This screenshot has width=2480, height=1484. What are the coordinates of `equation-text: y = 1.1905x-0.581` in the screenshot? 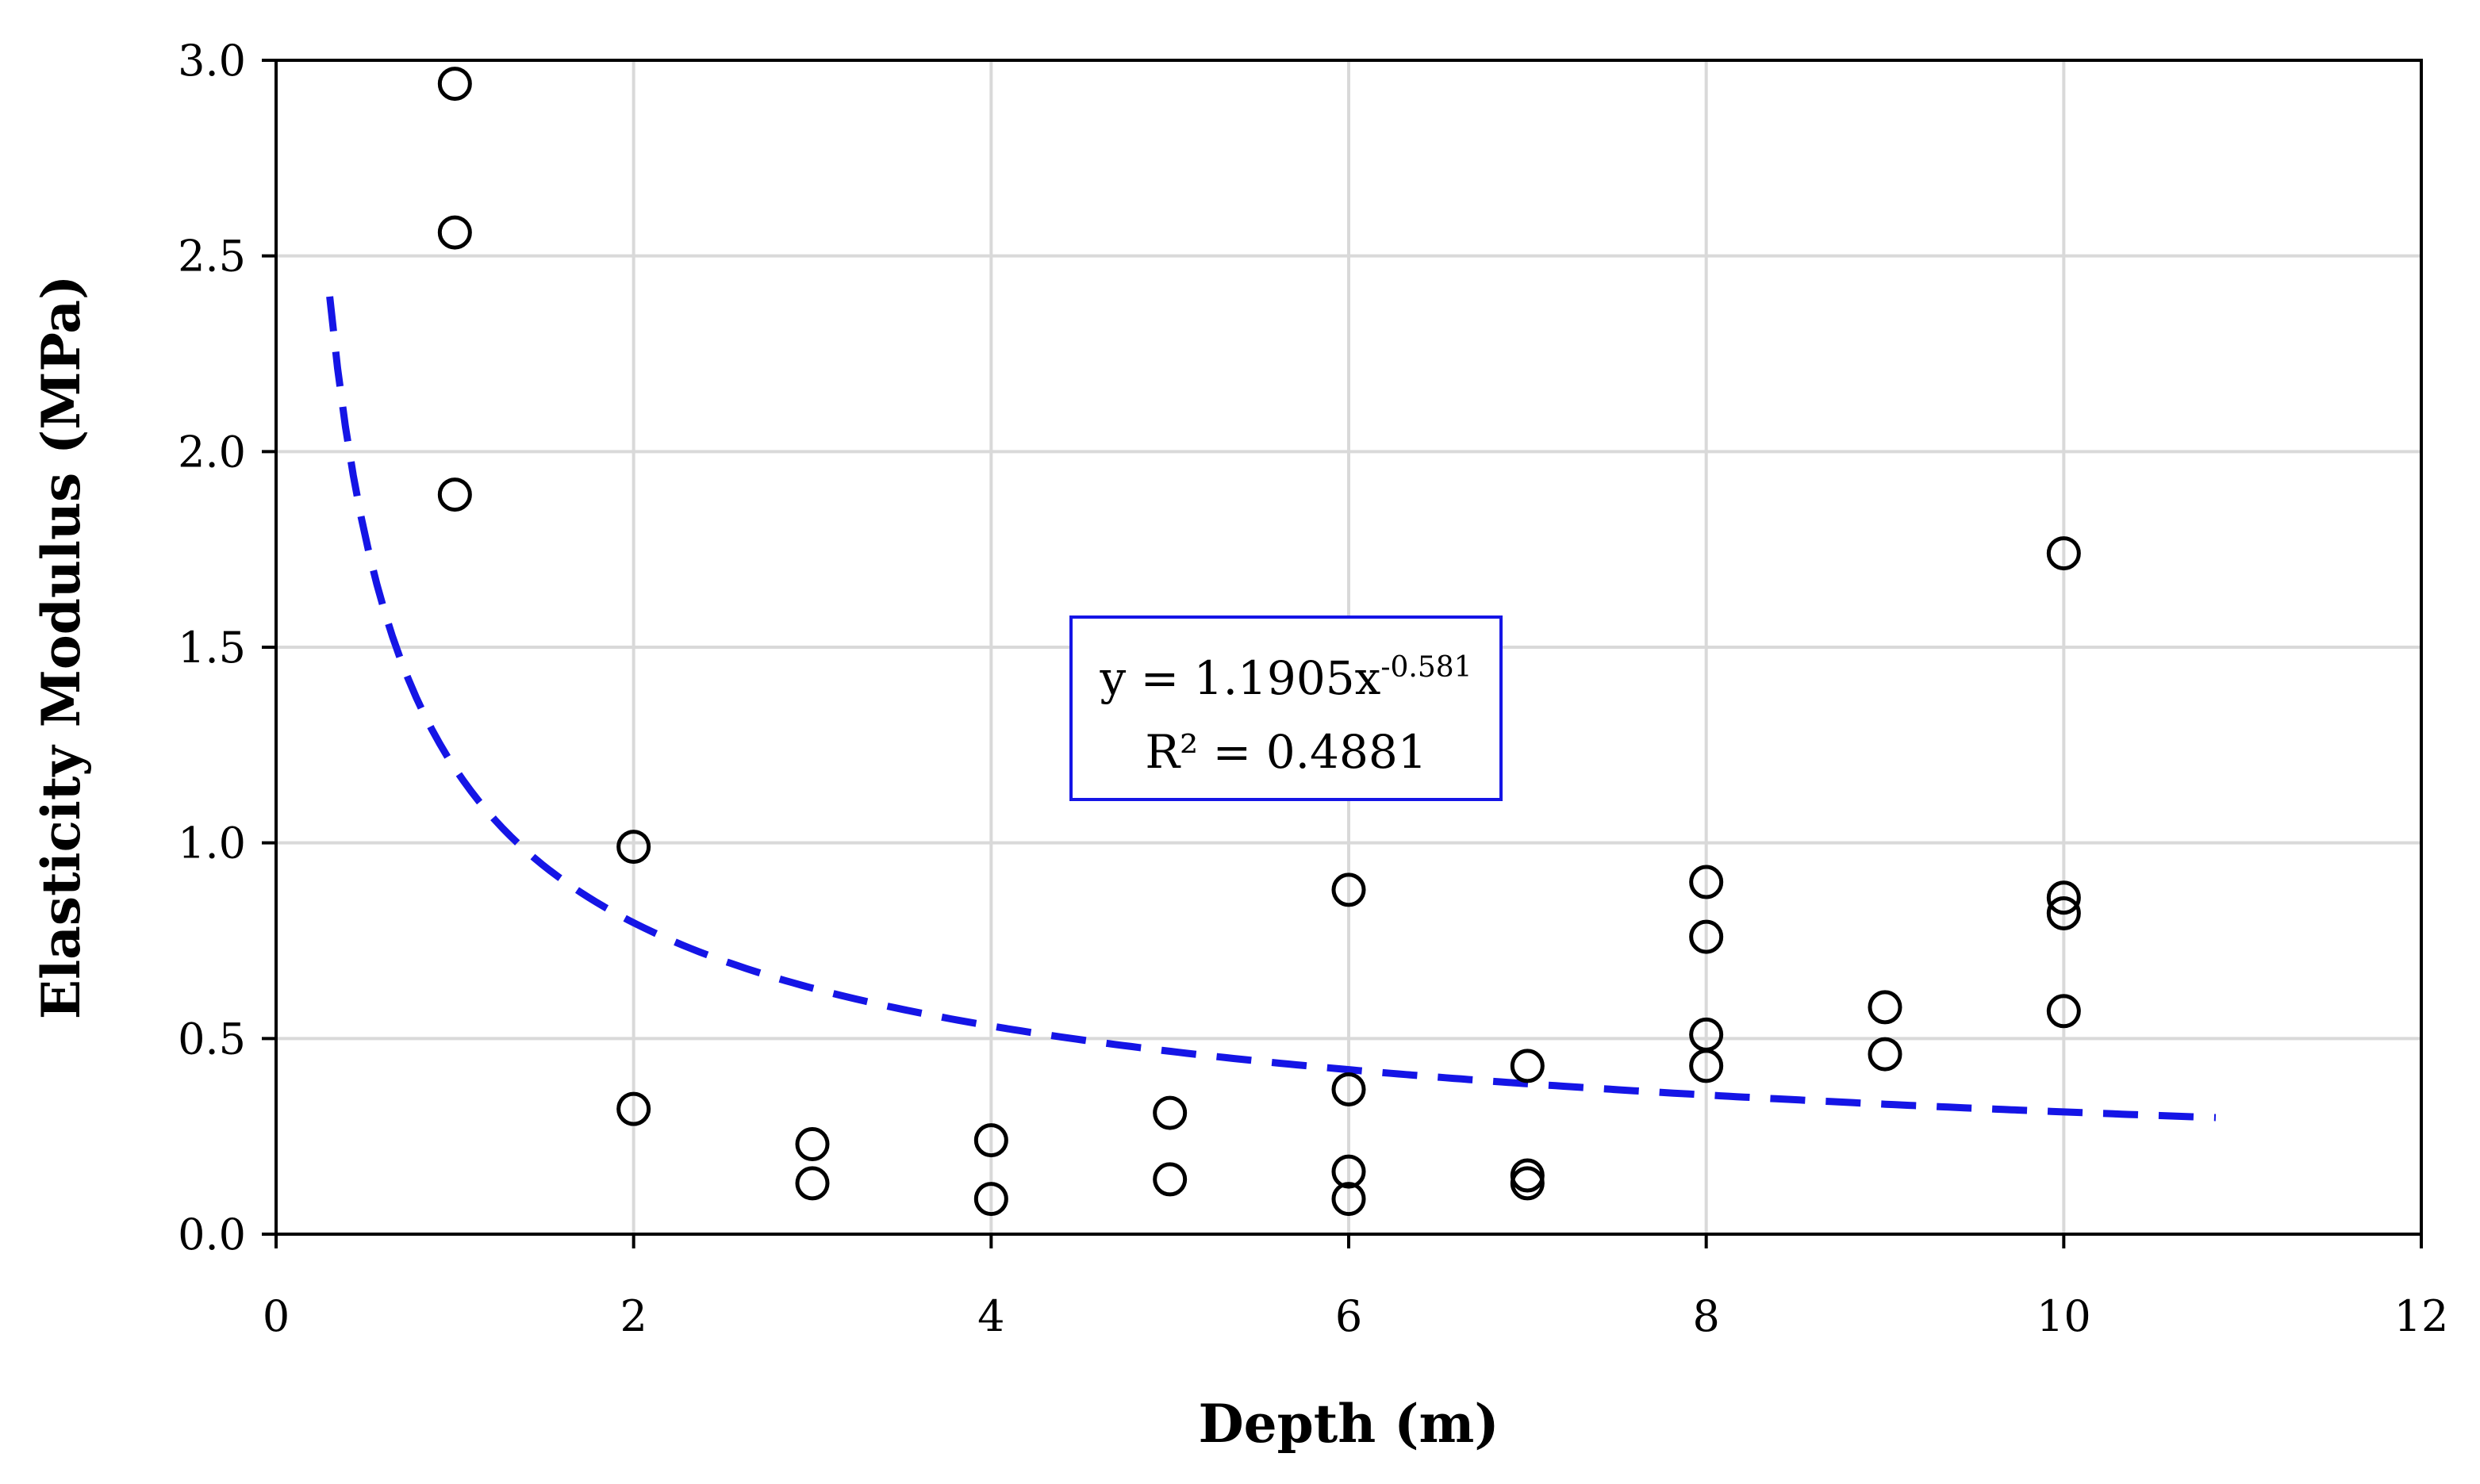 It's located at (1286, 678).